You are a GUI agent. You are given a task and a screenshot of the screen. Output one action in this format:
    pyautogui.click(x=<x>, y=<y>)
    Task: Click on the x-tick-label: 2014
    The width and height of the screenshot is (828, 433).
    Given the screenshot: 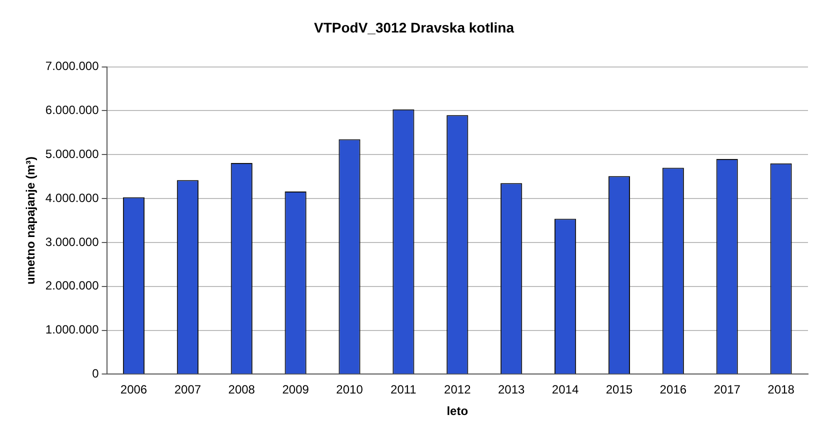 What is the action you would take?
    pyautogui.click(x=565, y=389)
    